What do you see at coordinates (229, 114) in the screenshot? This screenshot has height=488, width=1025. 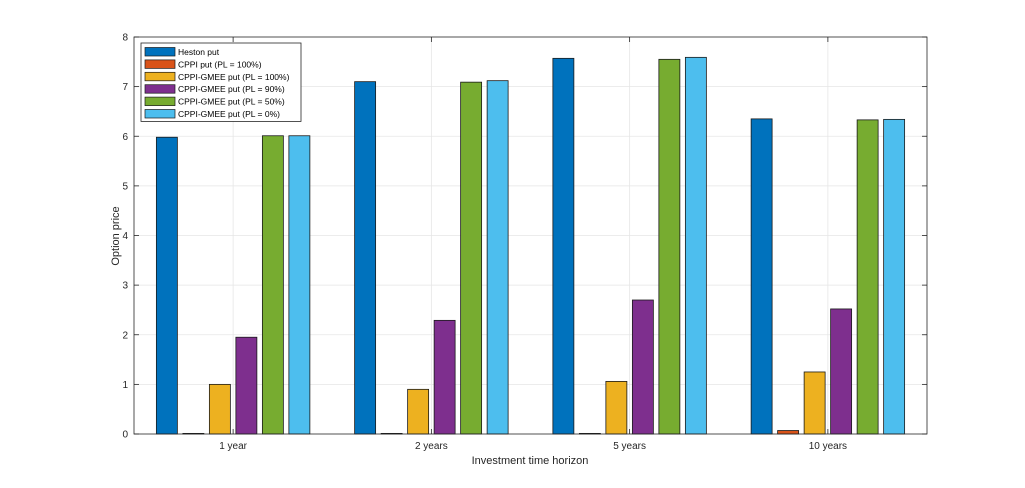 I see `legend-label-5: CPPI-GMEE put (PL = 0%)` at bounding box center [229, 114].